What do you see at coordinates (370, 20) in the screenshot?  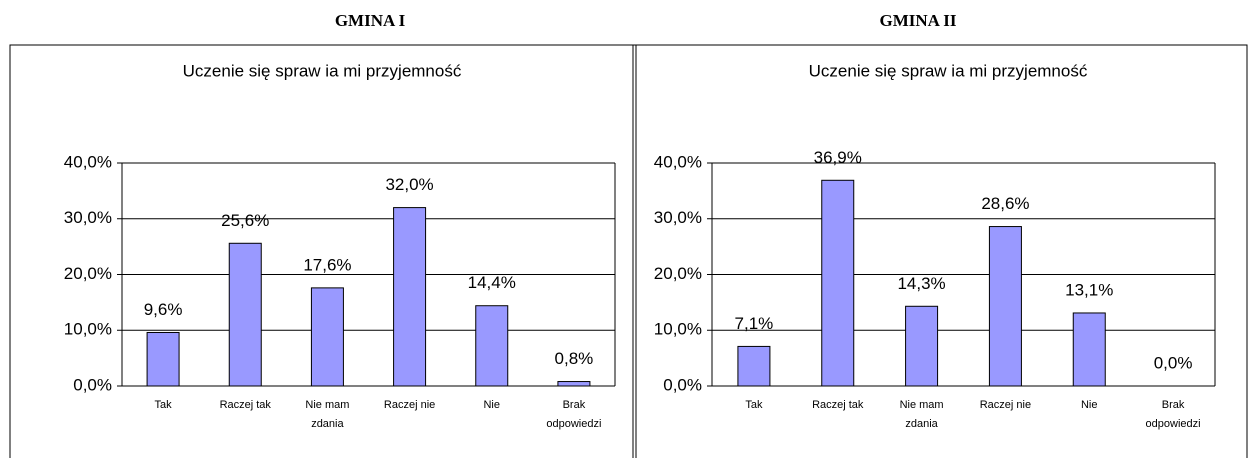 I see `panel-heading: GMINA I` at bounding box center [370, 20].